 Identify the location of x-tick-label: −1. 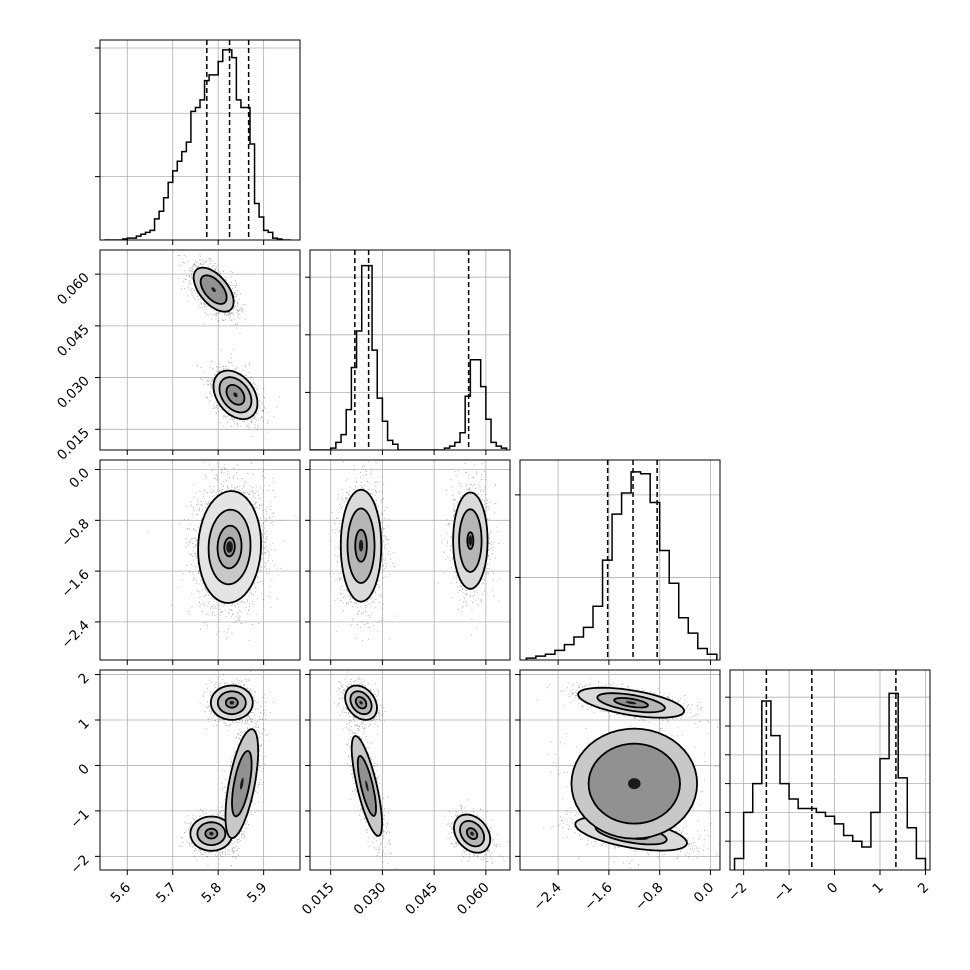
(783, 892).